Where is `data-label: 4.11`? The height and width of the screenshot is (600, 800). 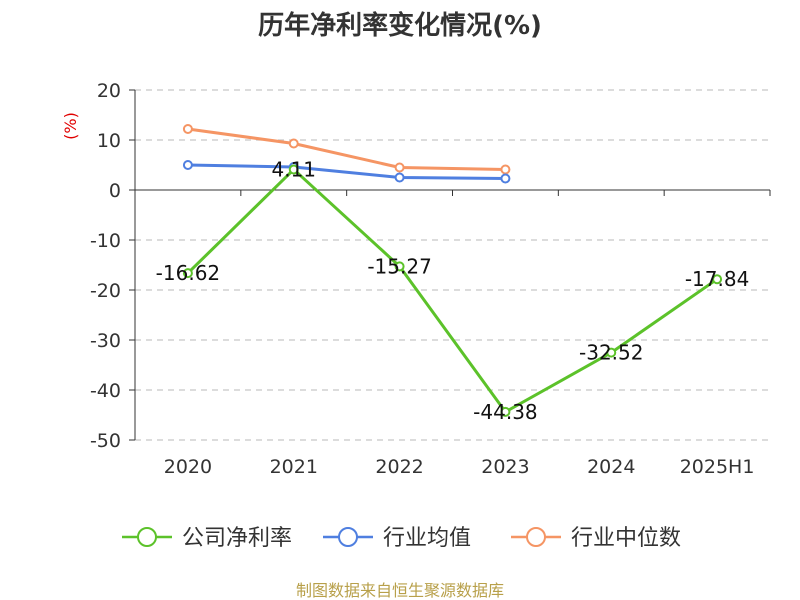
data-label: 4.11 is located at coordinates (293, 169).